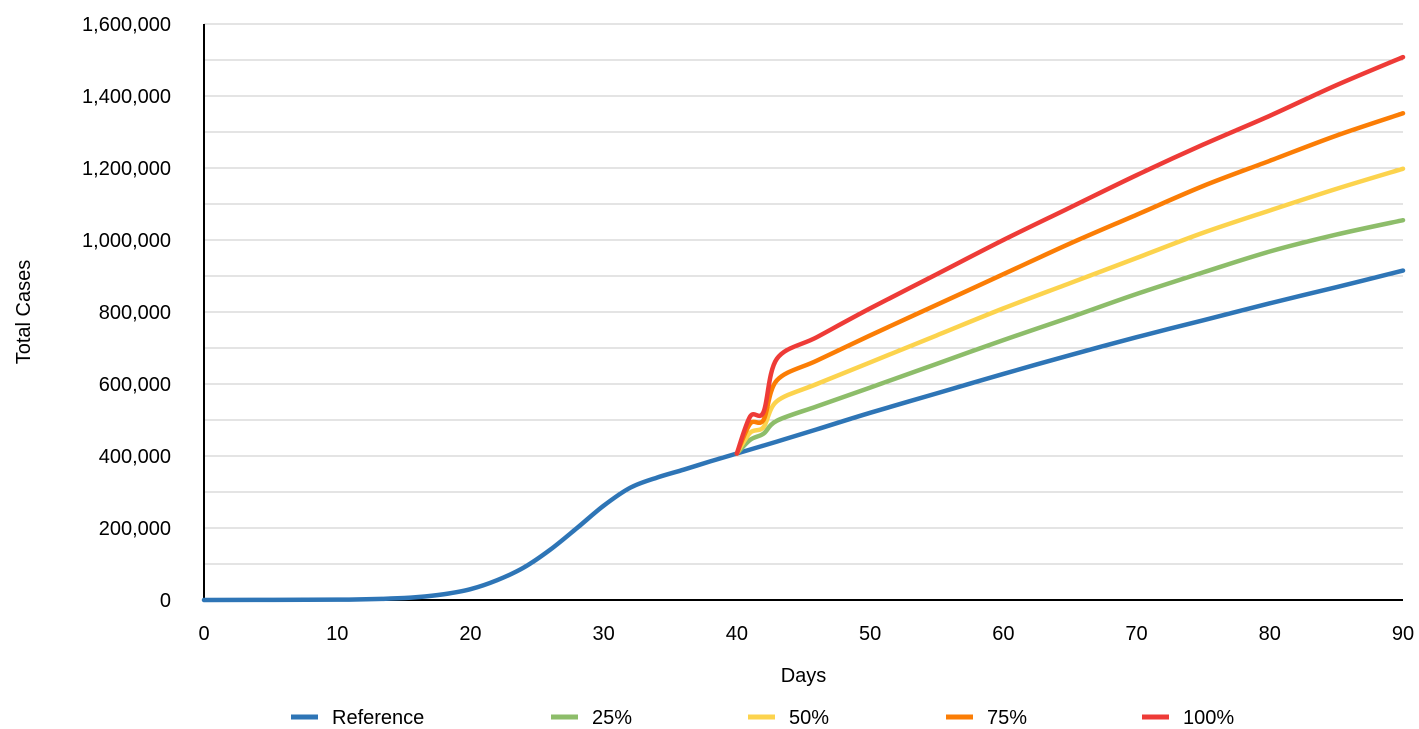 Image resolution: width=1419 pixels, height=729 pixels. What do you see at coordinates (126, 25) in the screenshot?
I see `y-tick-label: 1,600,000` at bounding box center [126, 25].